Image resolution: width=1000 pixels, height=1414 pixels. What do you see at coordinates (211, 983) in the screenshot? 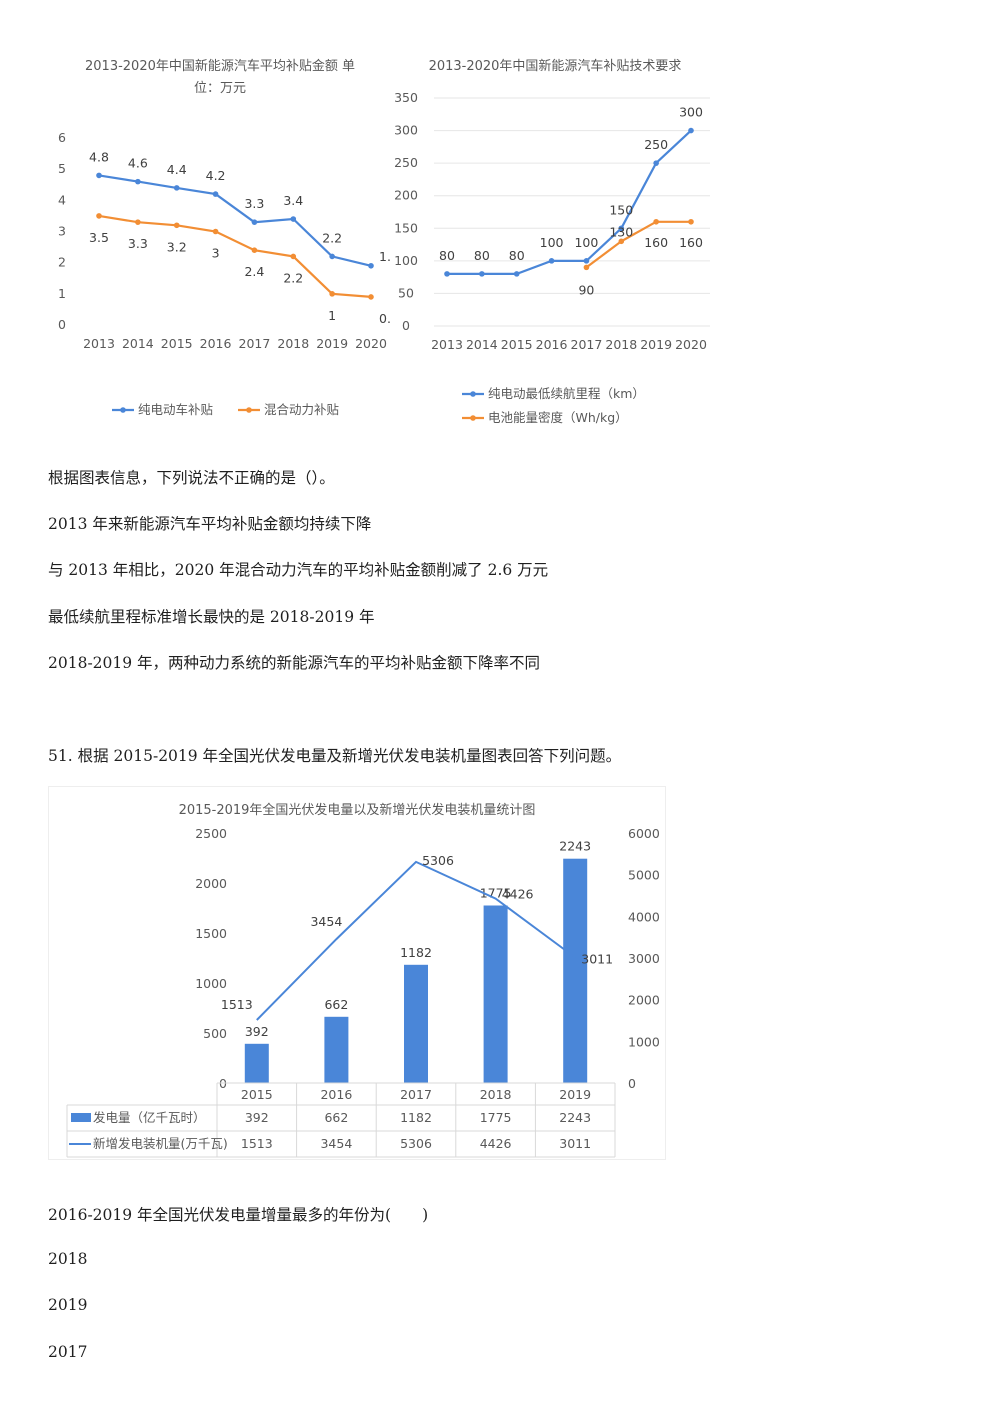
I see `y-left-tick-label: 1000` at bounding box center [211, 983].